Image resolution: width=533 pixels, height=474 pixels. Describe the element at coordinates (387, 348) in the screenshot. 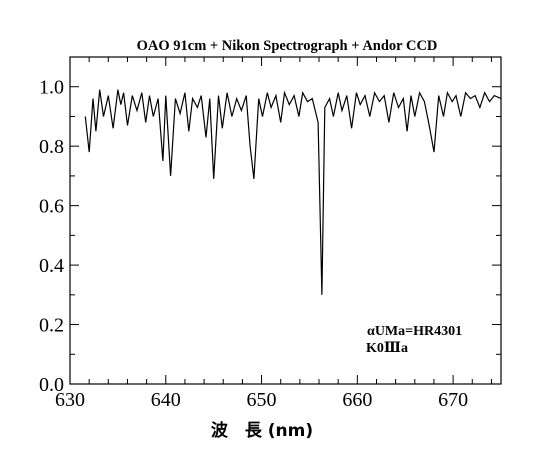

I see `annotation-spectral-type: K0Ⅲa` at that location.